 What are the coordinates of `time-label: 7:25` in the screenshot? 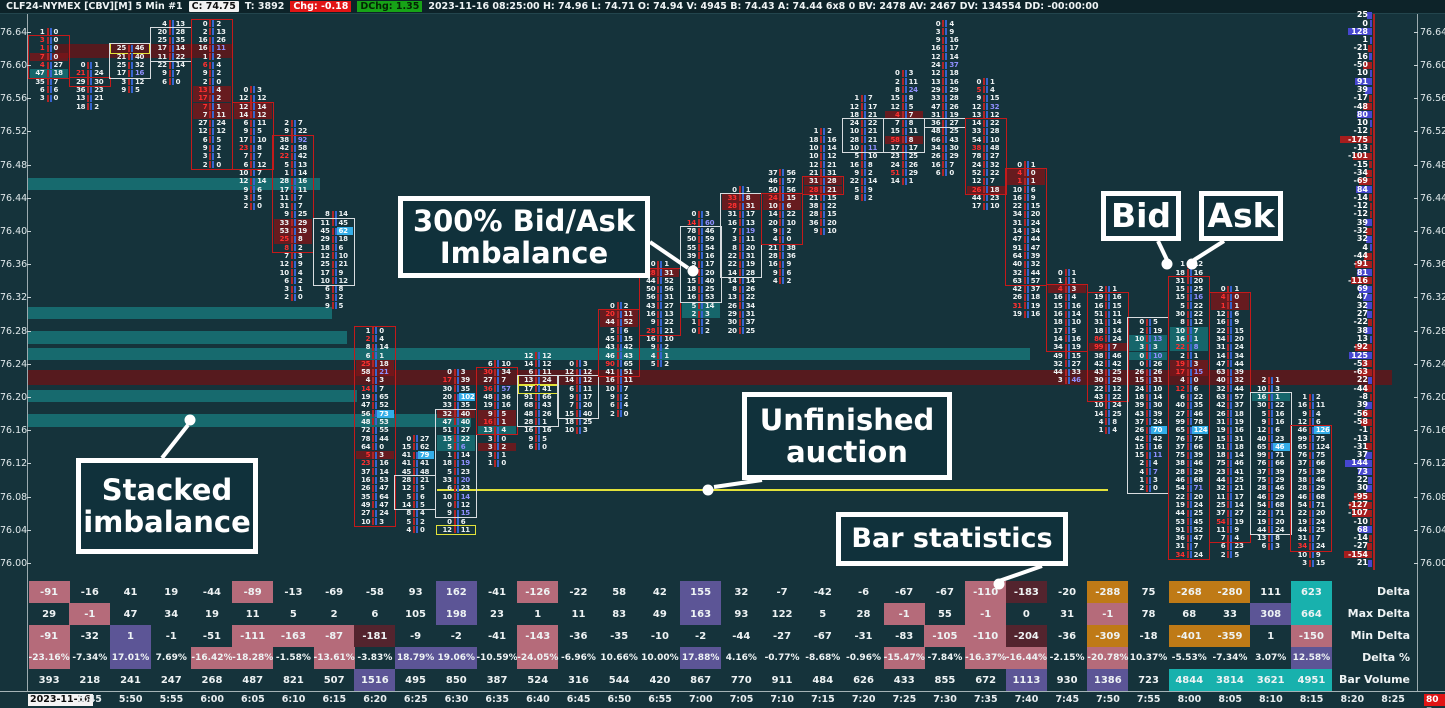 It's located at (904, 699).